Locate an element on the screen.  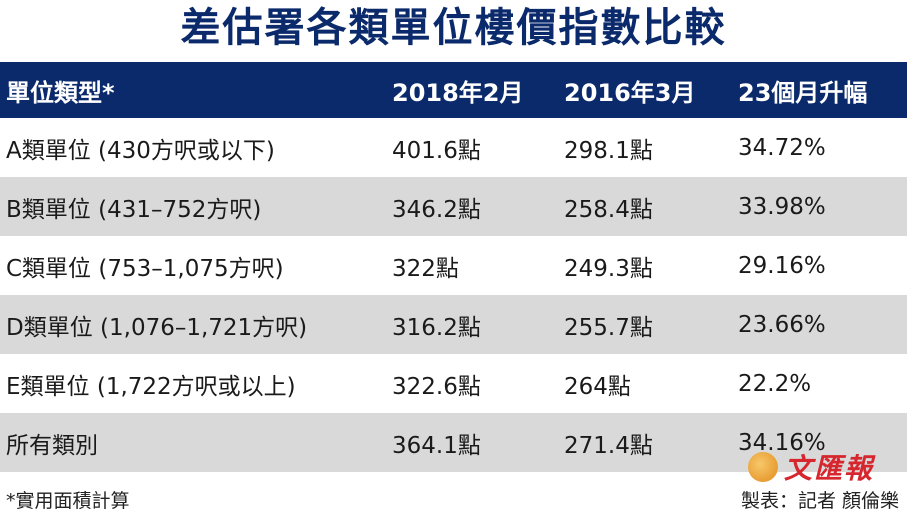
header-2018-feb: 2018年2月 is located at coordinates (458, 92).